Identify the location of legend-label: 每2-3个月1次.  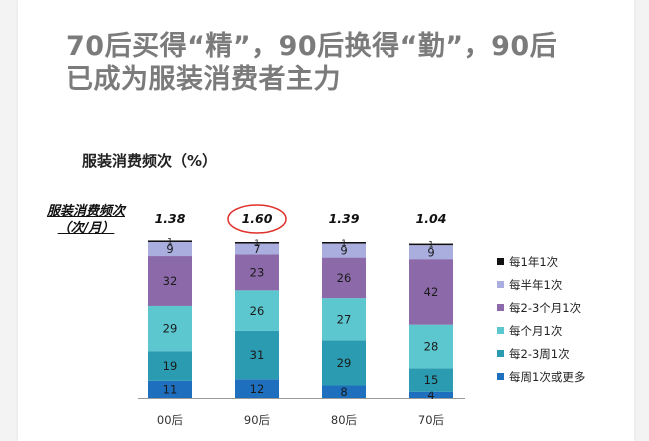
(545, 307).